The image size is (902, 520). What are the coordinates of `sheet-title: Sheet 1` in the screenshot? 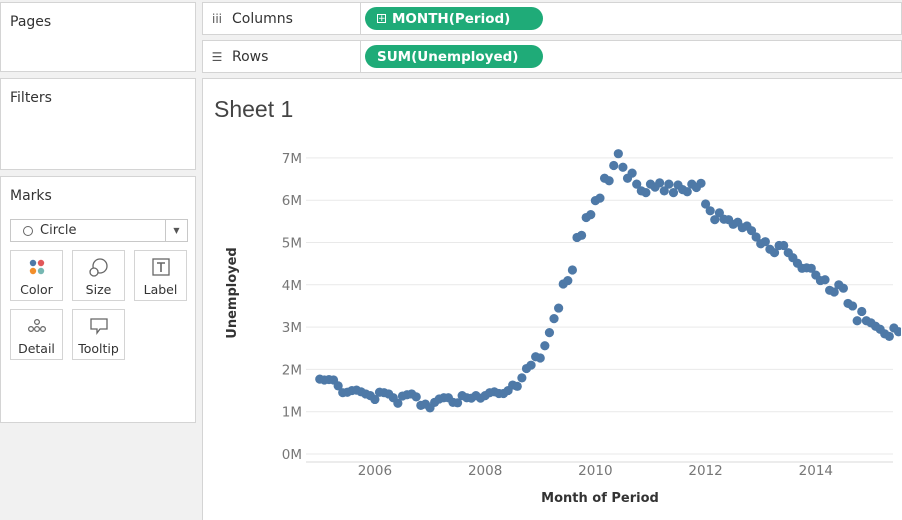 It's located at (254, 109).